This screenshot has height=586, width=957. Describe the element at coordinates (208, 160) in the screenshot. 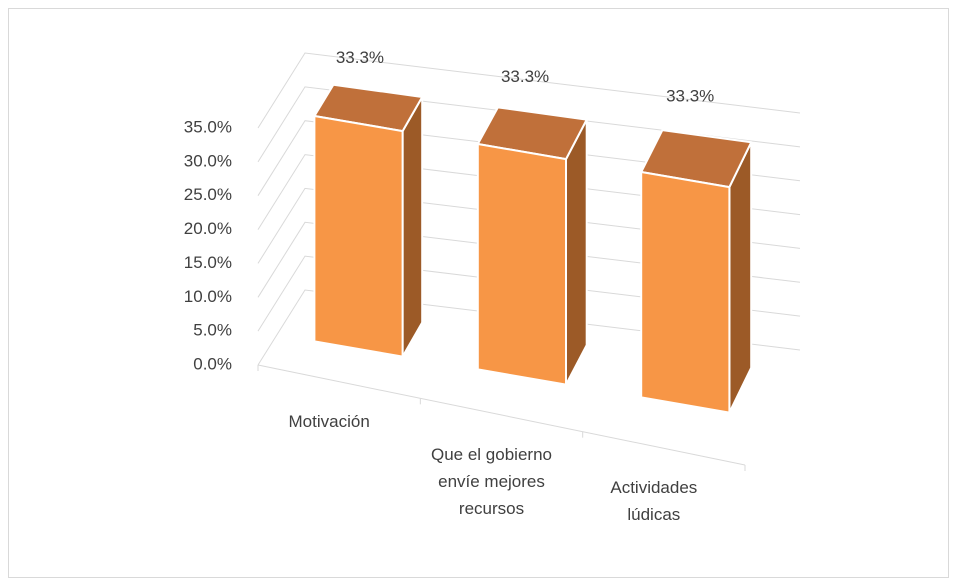

I see `y-tick-label: 30.0%` at that location.